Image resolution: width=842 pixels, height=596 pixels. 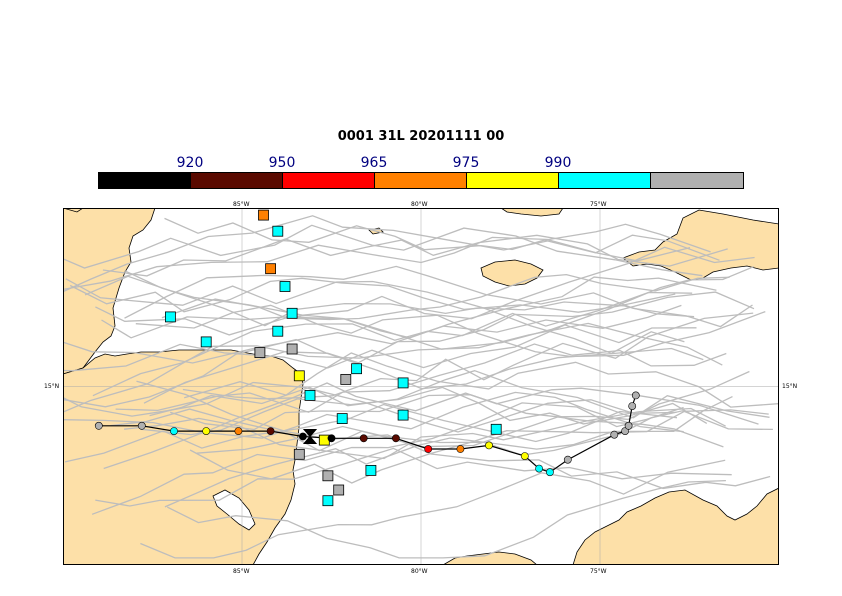 What do you see at coordinates (52, 386) in the screenshot?
I see `lat-label-left-15n: 15°N` at bounding box center [52, 386].